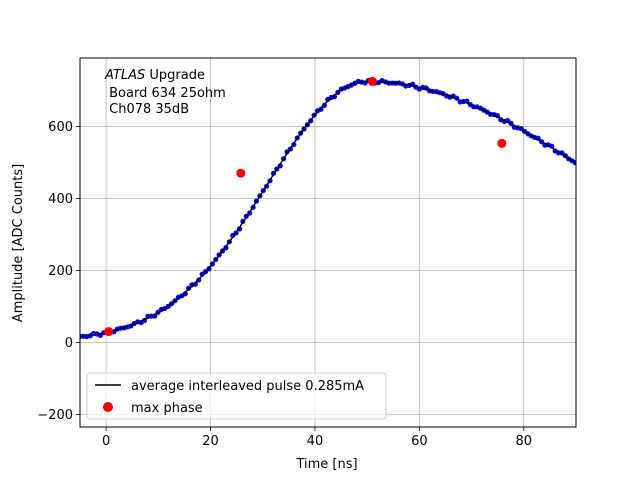  I want to click on annotation-line-3: Ch078 35dB, so click(147, 109).